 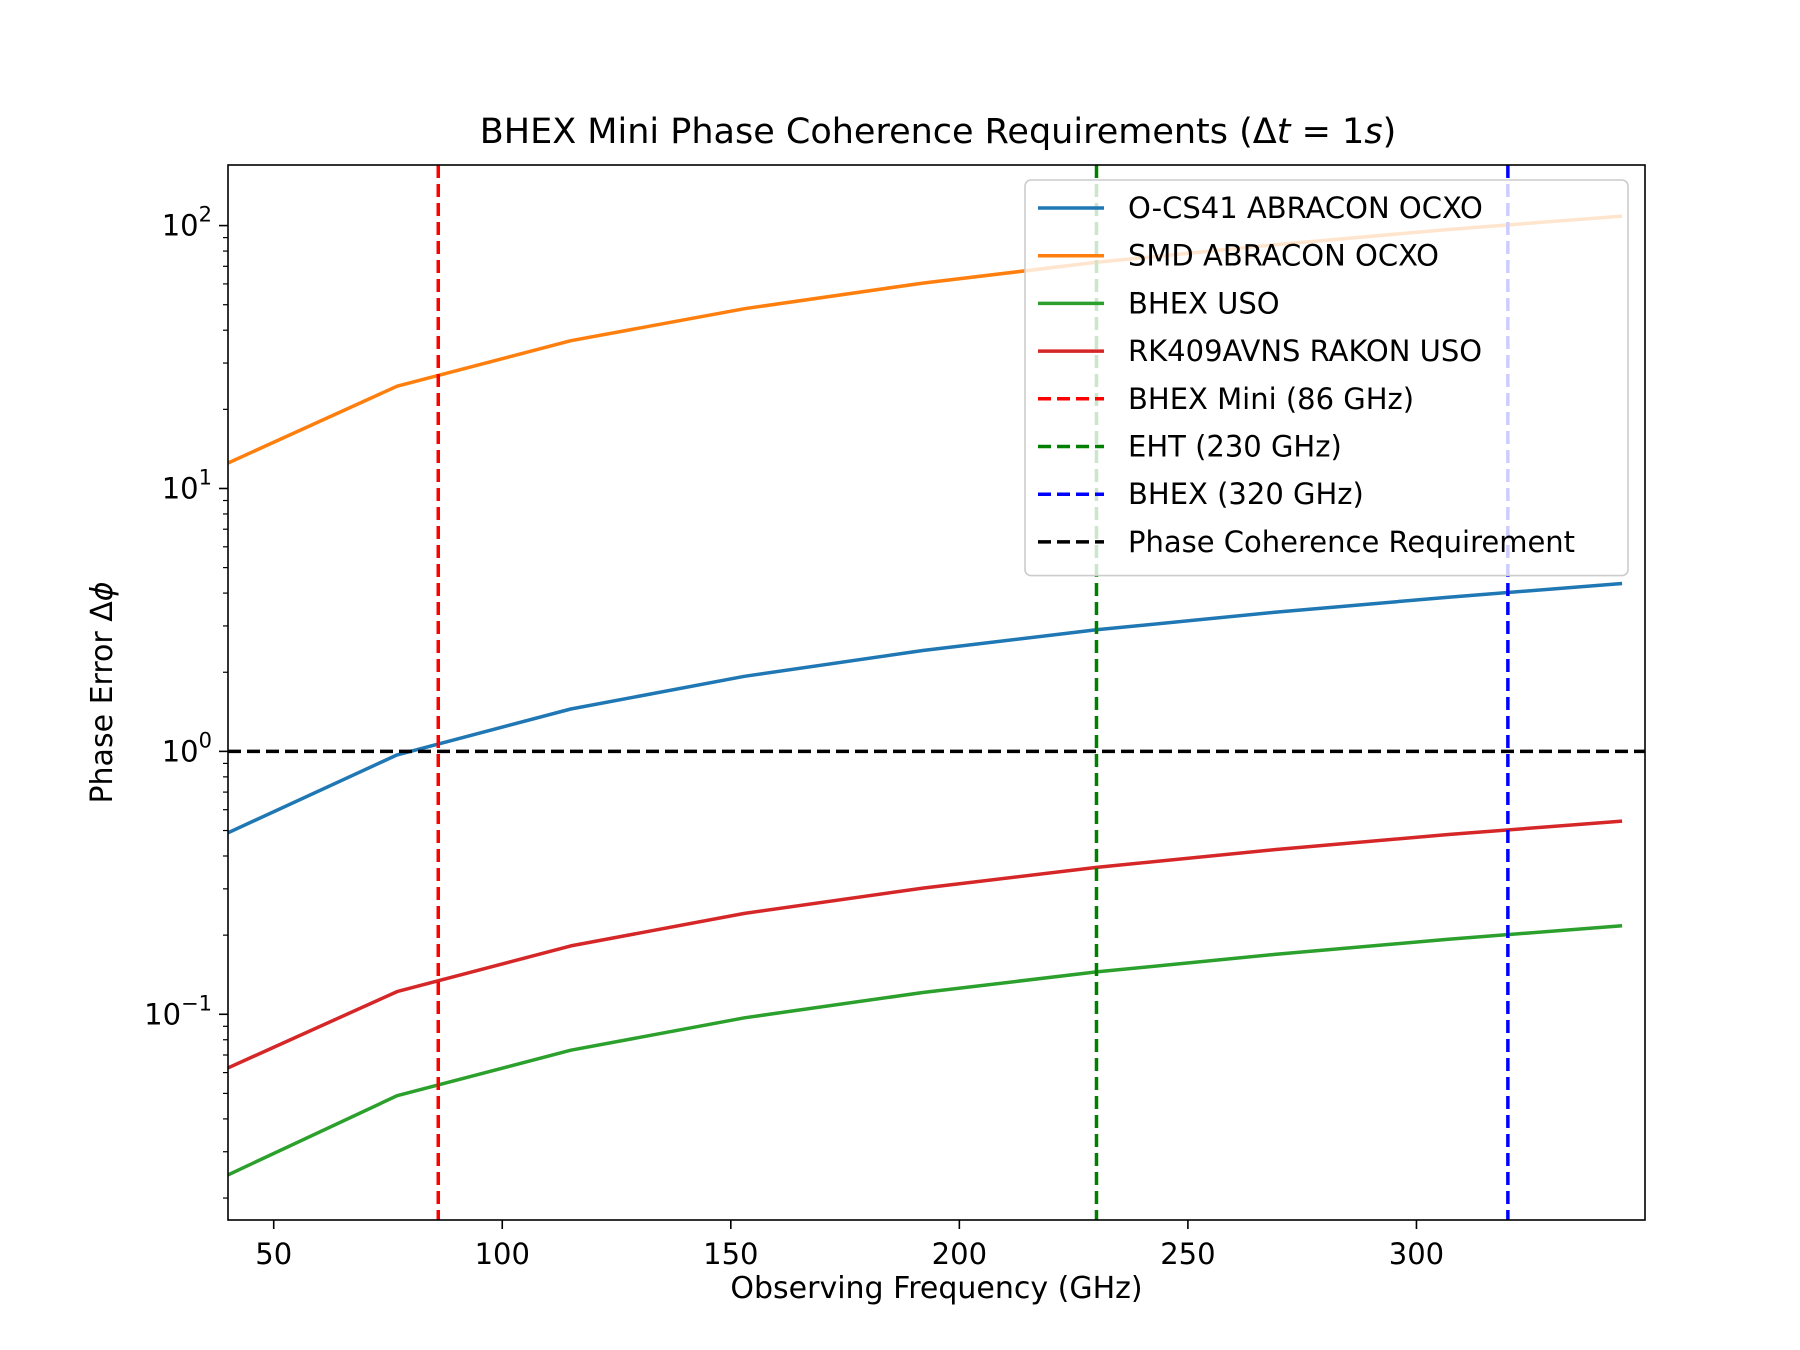 What do you see at coordinates (1235, 447) in the screenshot?
I see `legend-label: EHT (230 GHz)` at bounding box center [1235, 447].